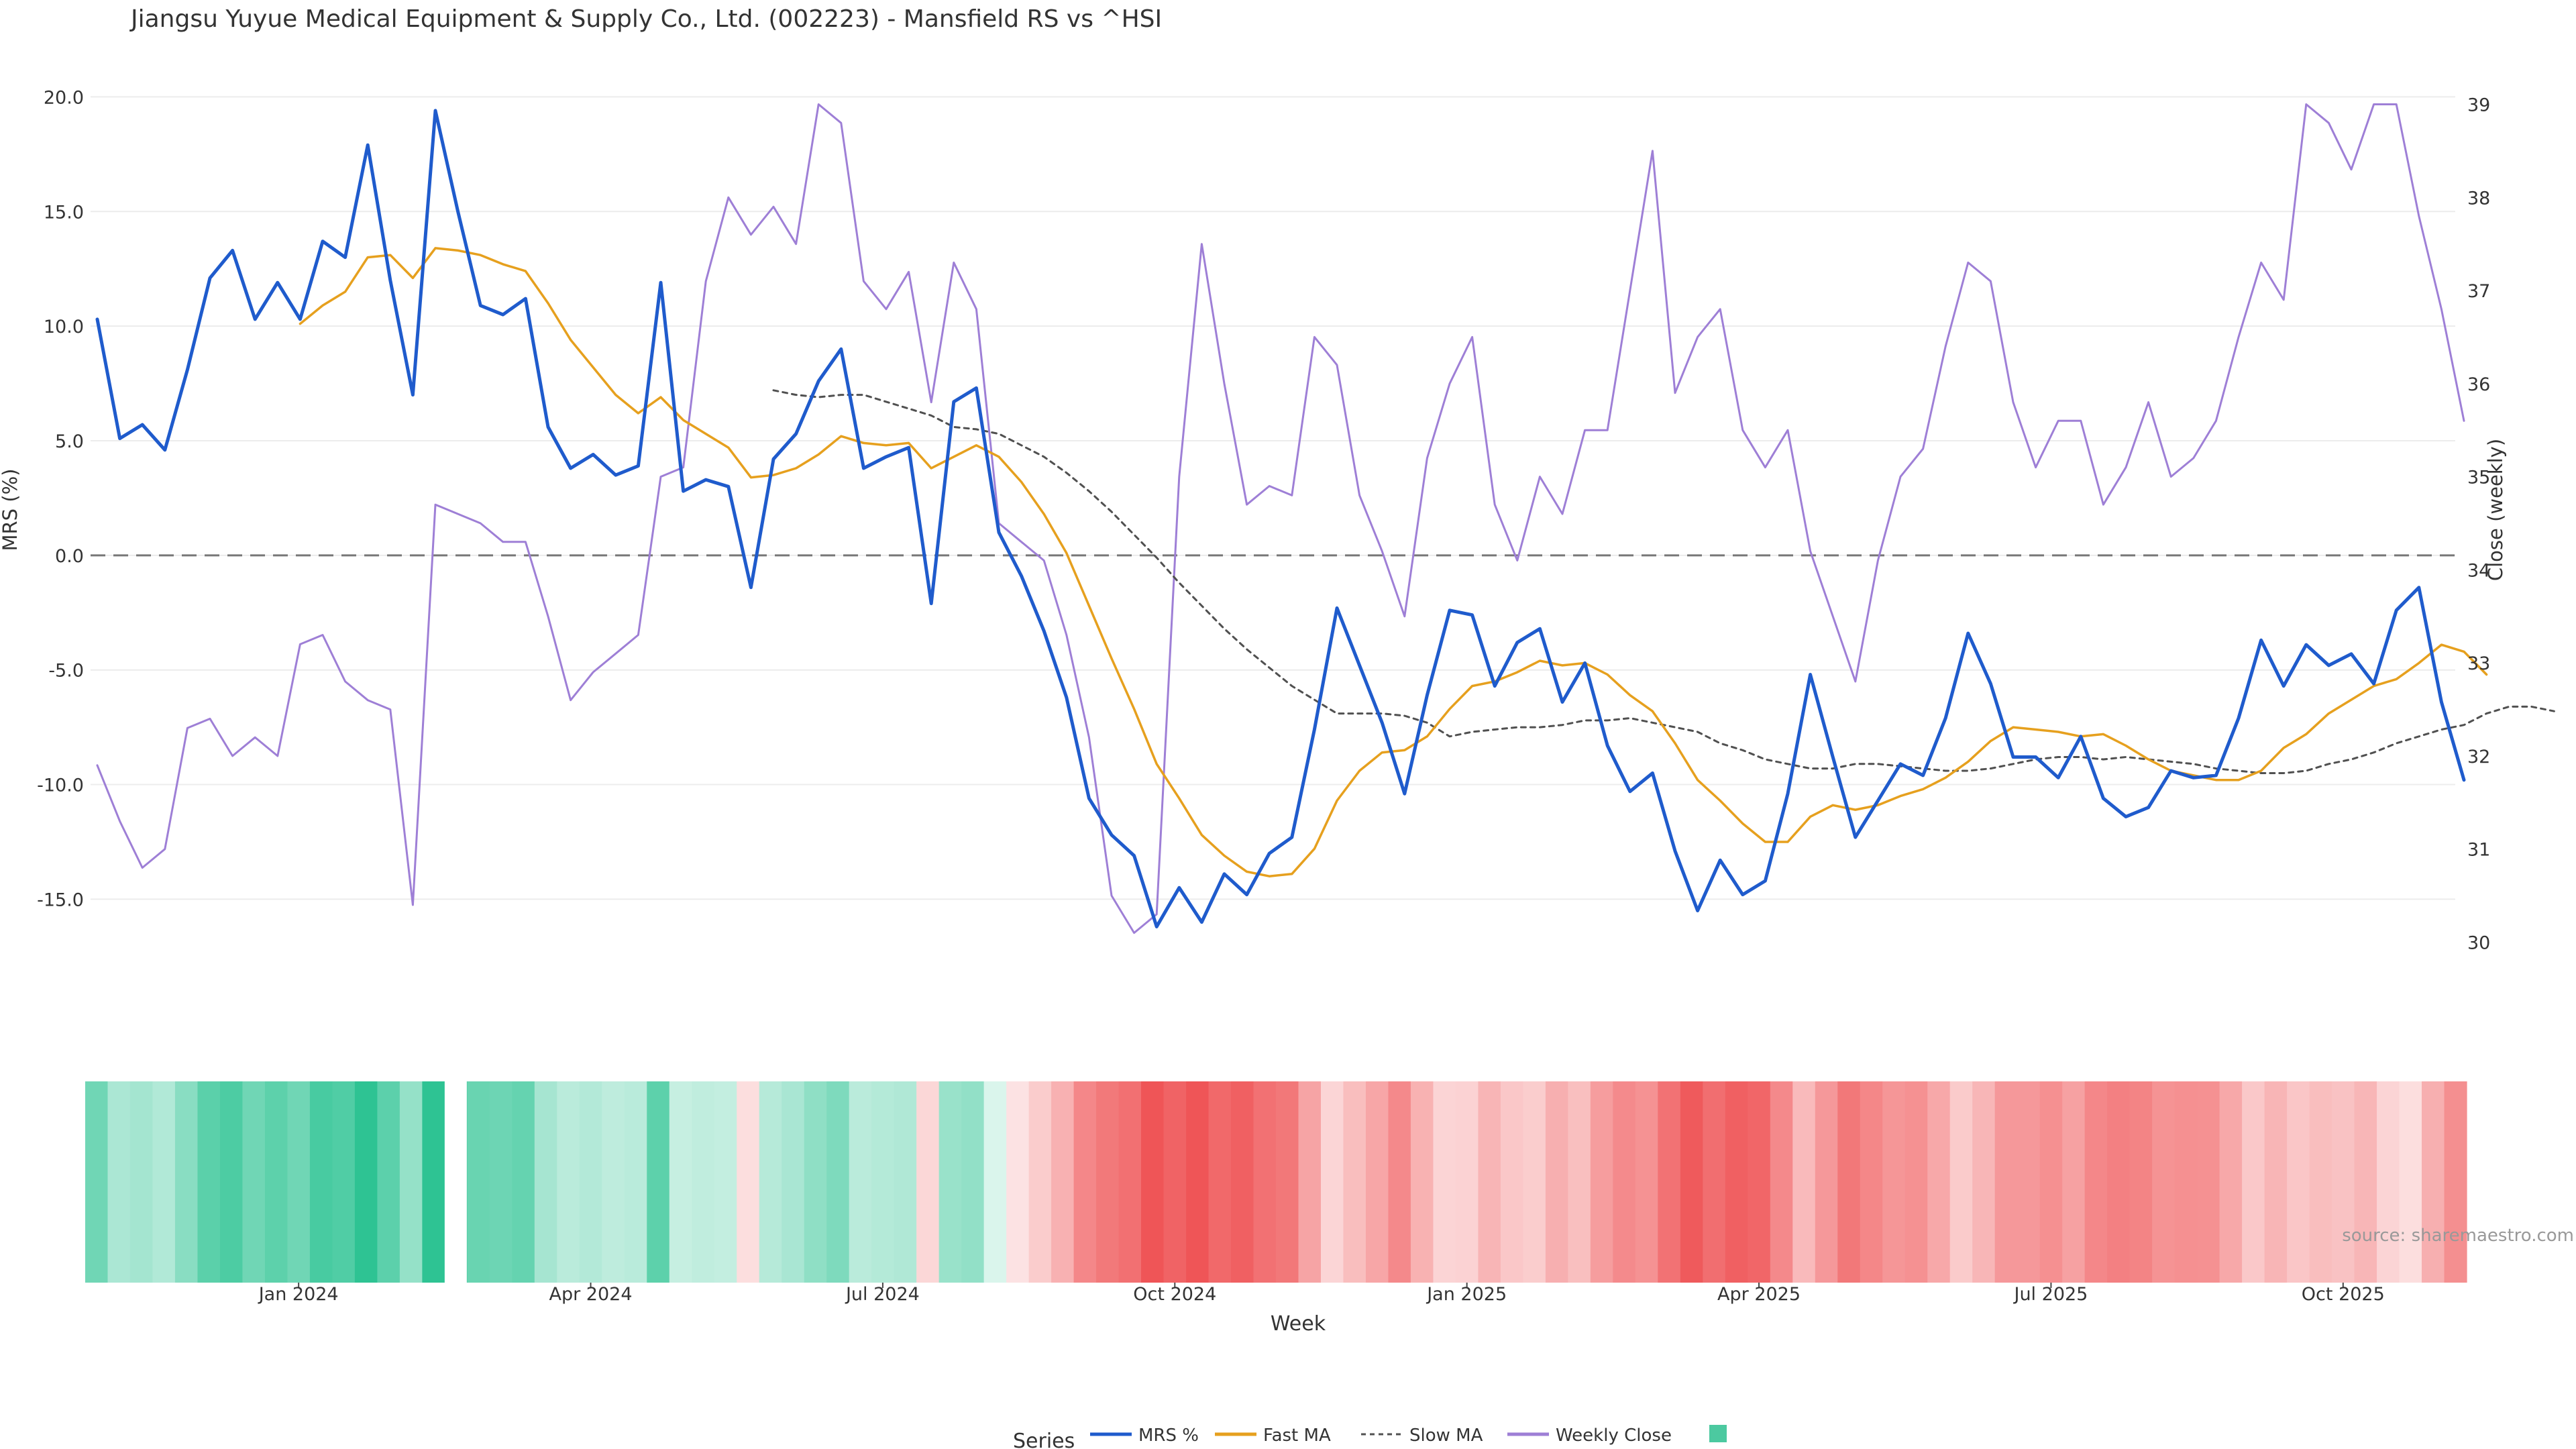 This screenshot has width=2576, height=1449. What do you see at coordinates (298, 1294) in the screenshot?
I see `x-tick-label: Jan 2024` at bounding box center [298, 1294].